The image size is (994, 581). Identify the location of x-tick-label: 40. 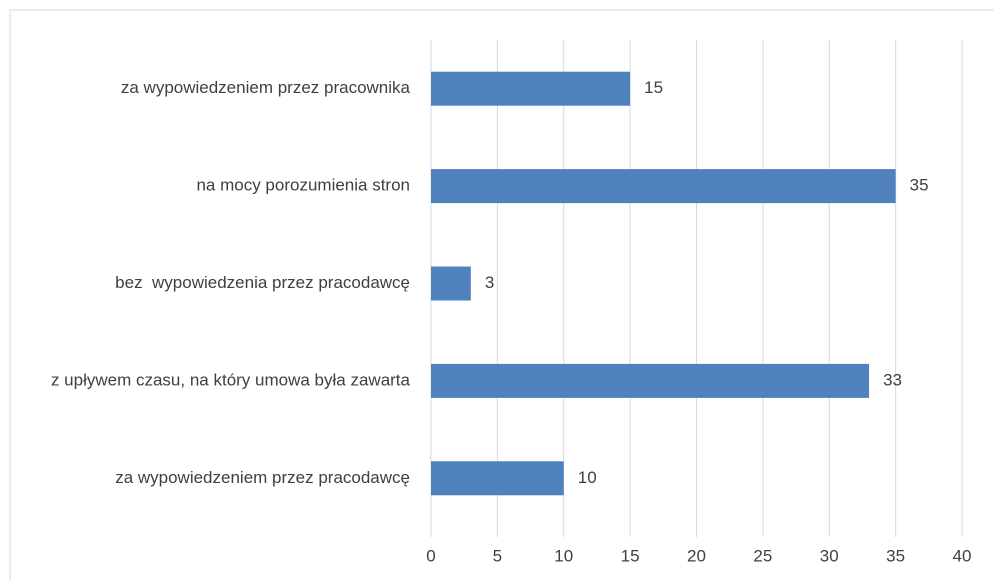
(962, 555).